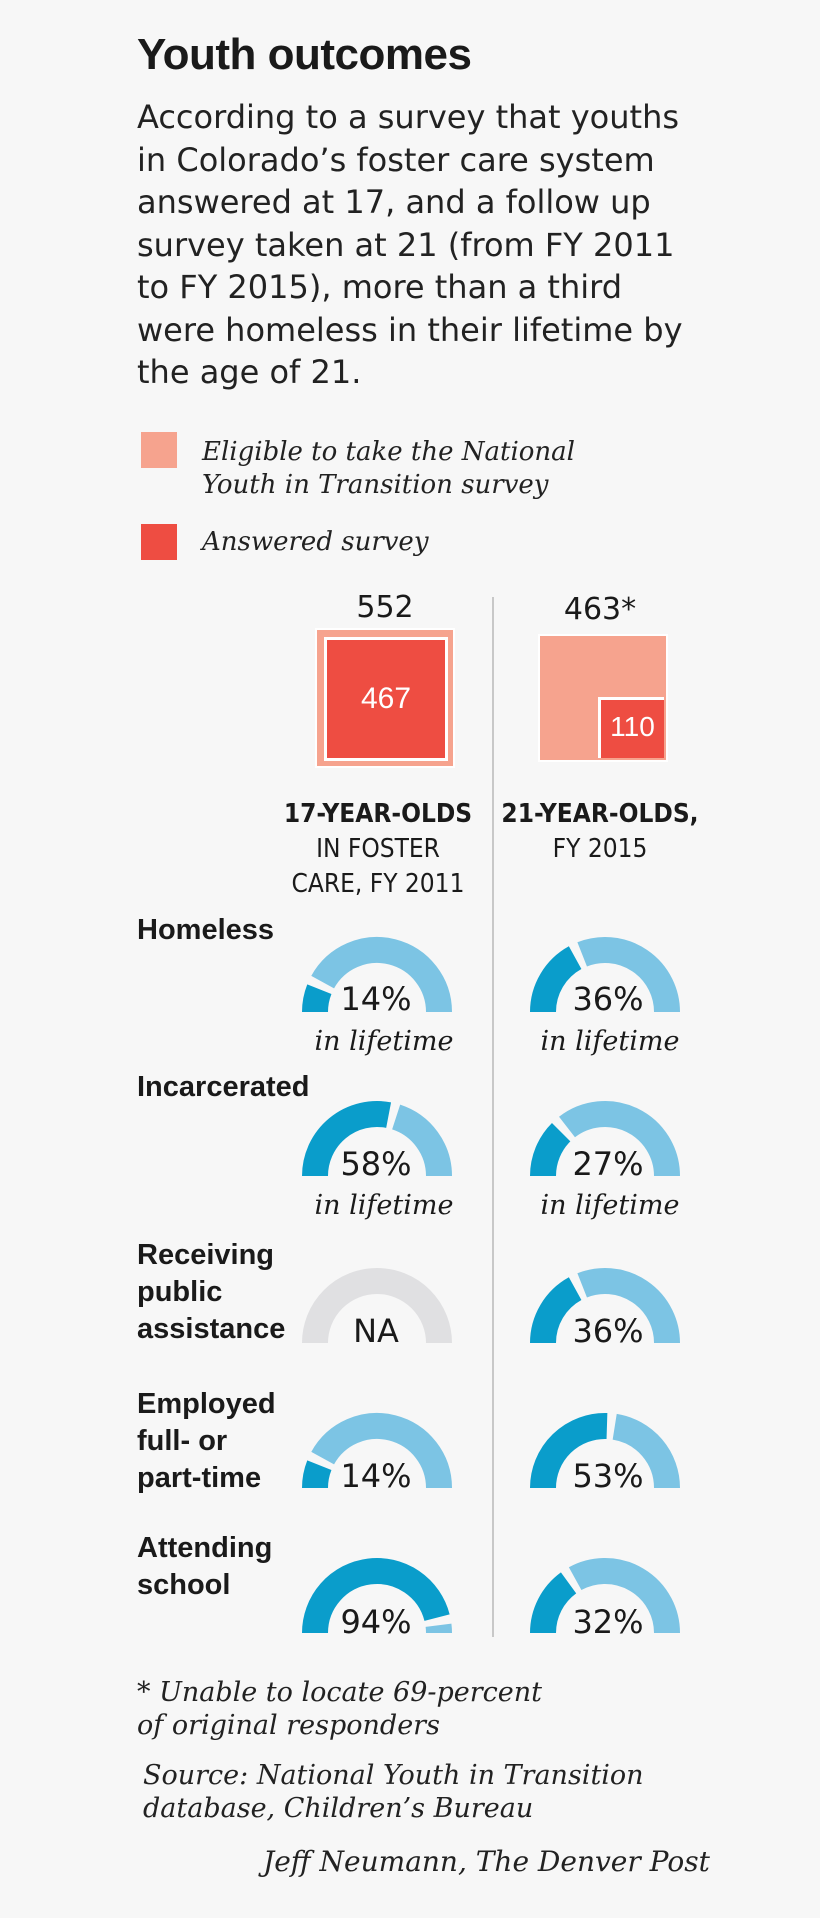 This screenshot has height=1918, width=820. I want to click on column-divider, so click(493, 1117).